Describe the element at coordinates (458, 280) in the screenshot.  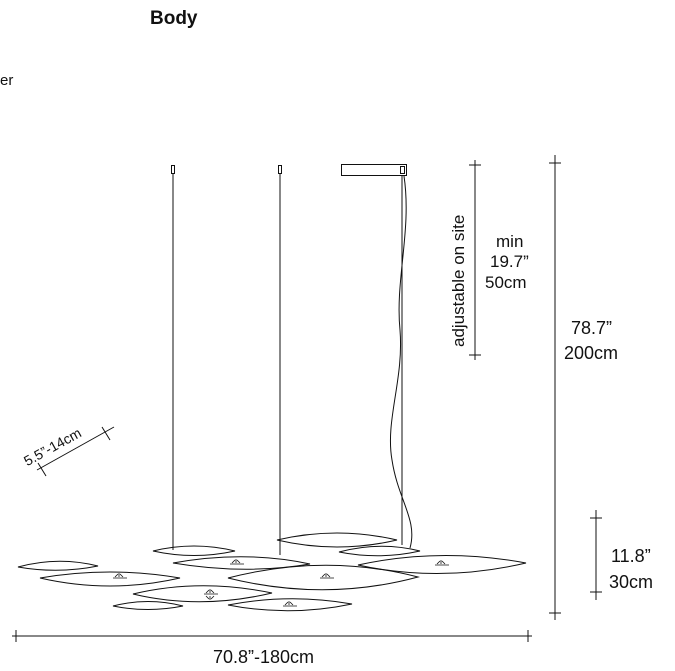
I see `adjustable-label: adjustable on site` at that location.